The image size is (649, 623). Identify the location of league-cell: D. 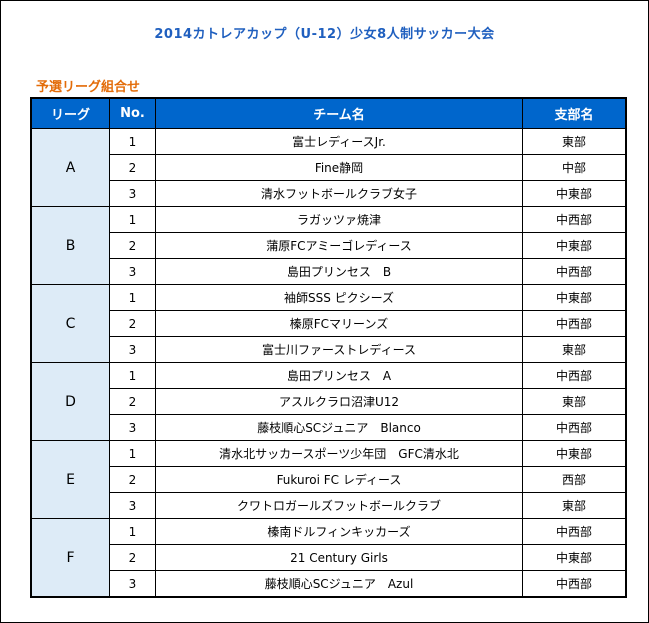
(70, 401).